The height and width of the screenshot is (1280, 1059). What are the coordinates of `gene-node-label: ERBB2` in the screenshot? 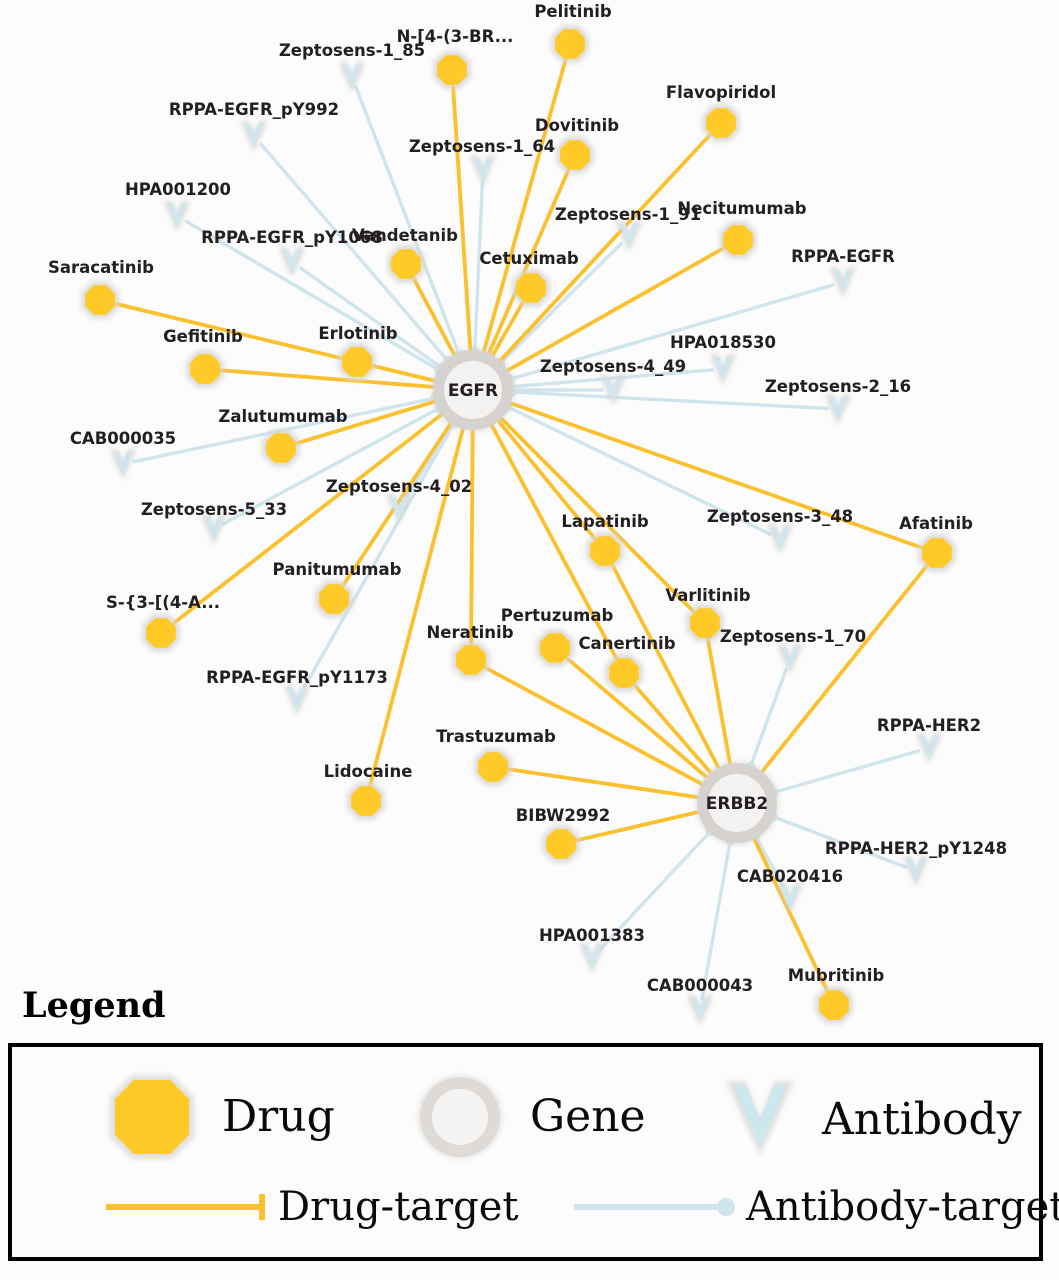 It's located at (737, 804).